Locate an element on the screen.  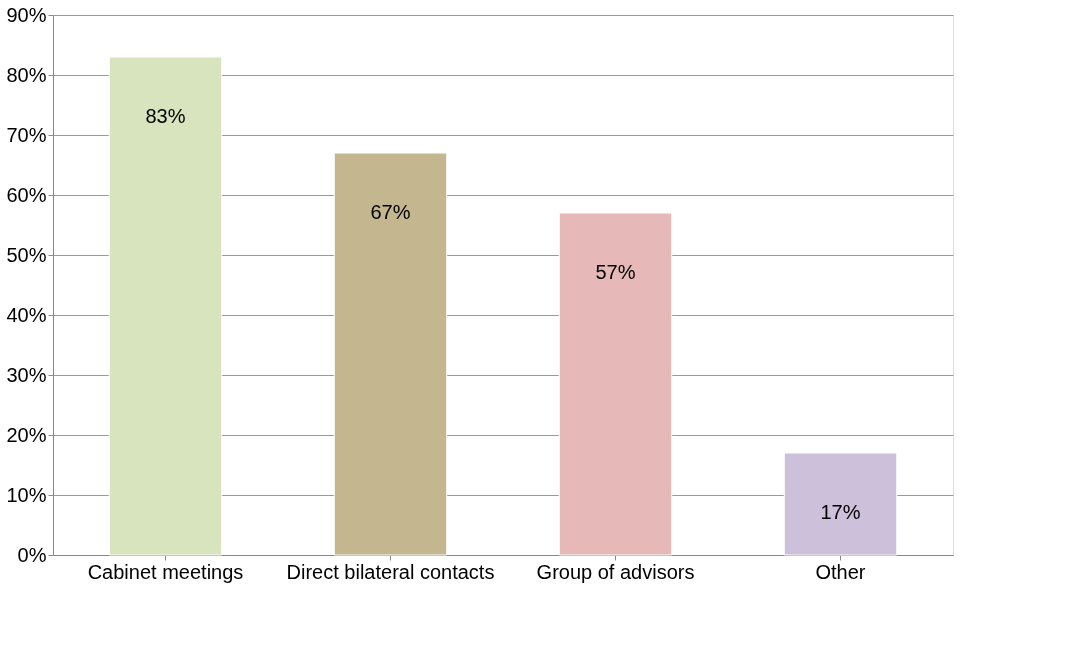
x-tick-label: Direct bilateral contacts is located at coordinates (390, 571).